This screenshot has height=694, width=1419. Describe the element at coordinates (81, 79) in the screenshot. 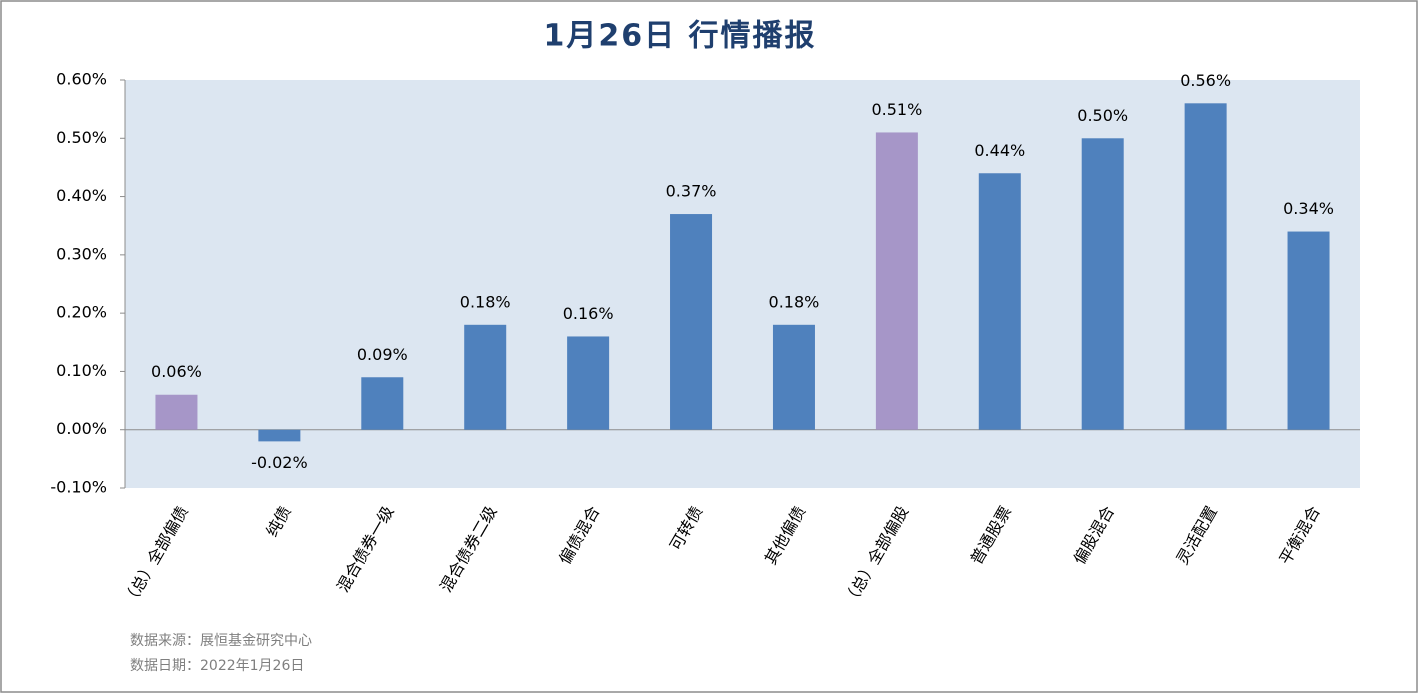

I see `y-tick-label: 0.60%` at that location.